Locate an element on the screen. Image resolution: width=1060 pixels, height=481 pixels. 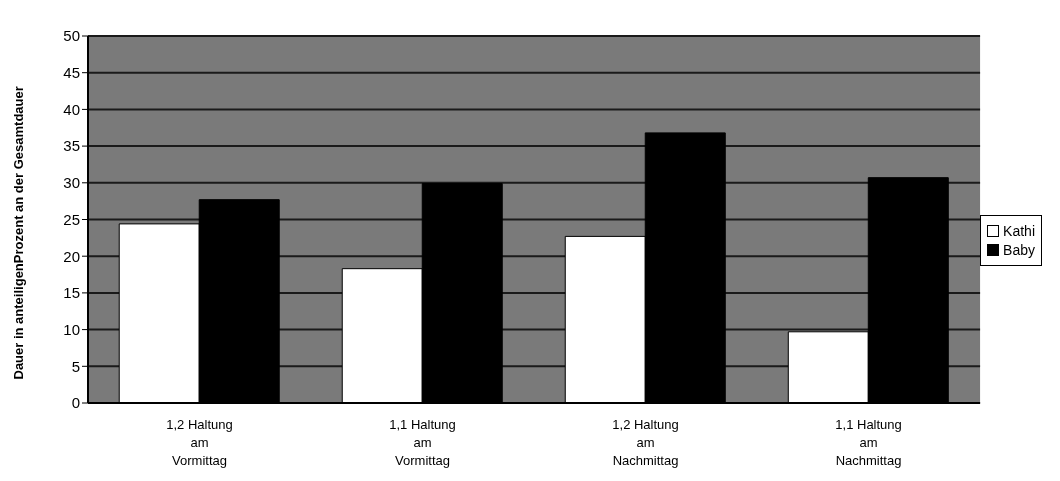
y-tick-label: 20 is located at coordinates (71, 256).